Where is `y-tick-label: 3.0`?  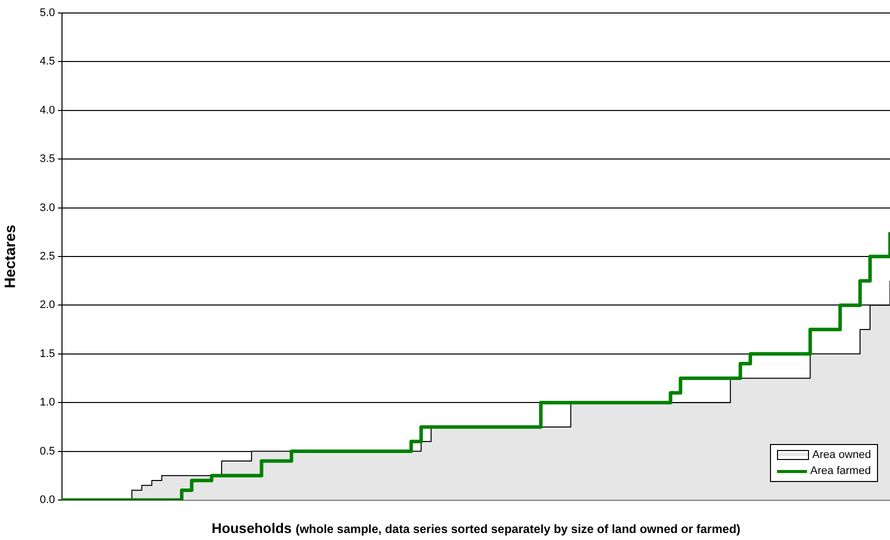 y-tick-label: 3.0 is located at coordinates (47, 208).